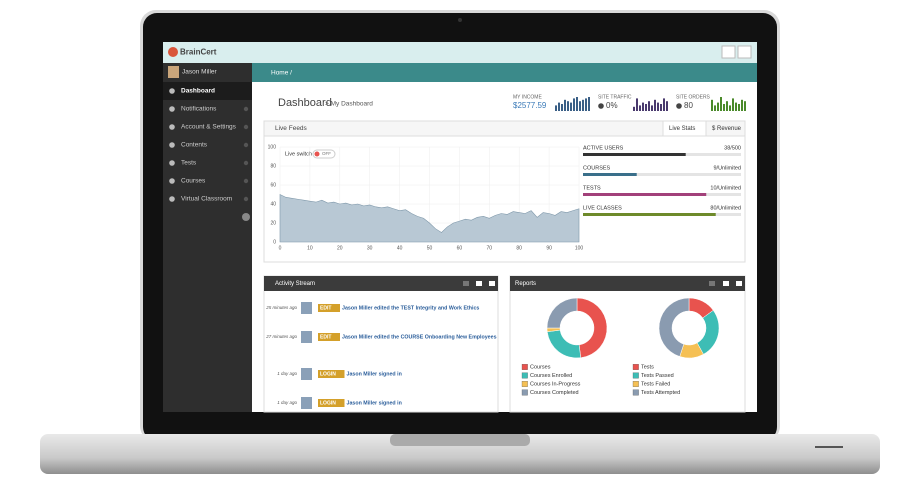 The width and height of the screenshot is (920, 490). What do you see at coordinates (209, 127) in the screenshot?
I see `menu-item: Account & Settings` at bounding box center [209, 127].